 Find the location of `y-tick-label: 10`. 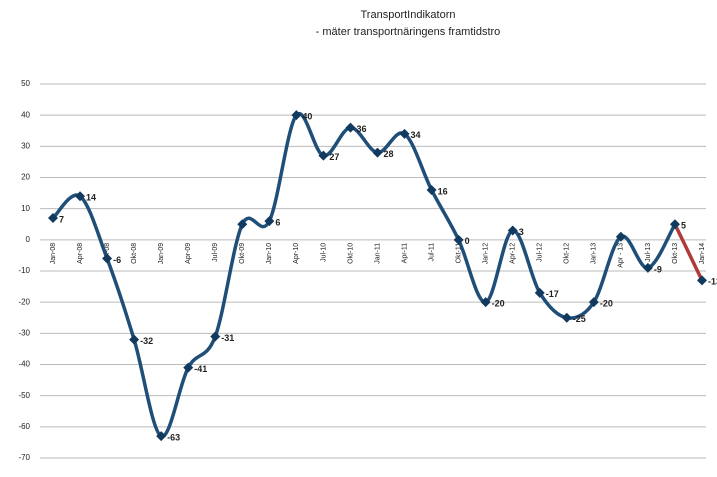

y-tick-label: 10 is located at coordinates (25, 208).